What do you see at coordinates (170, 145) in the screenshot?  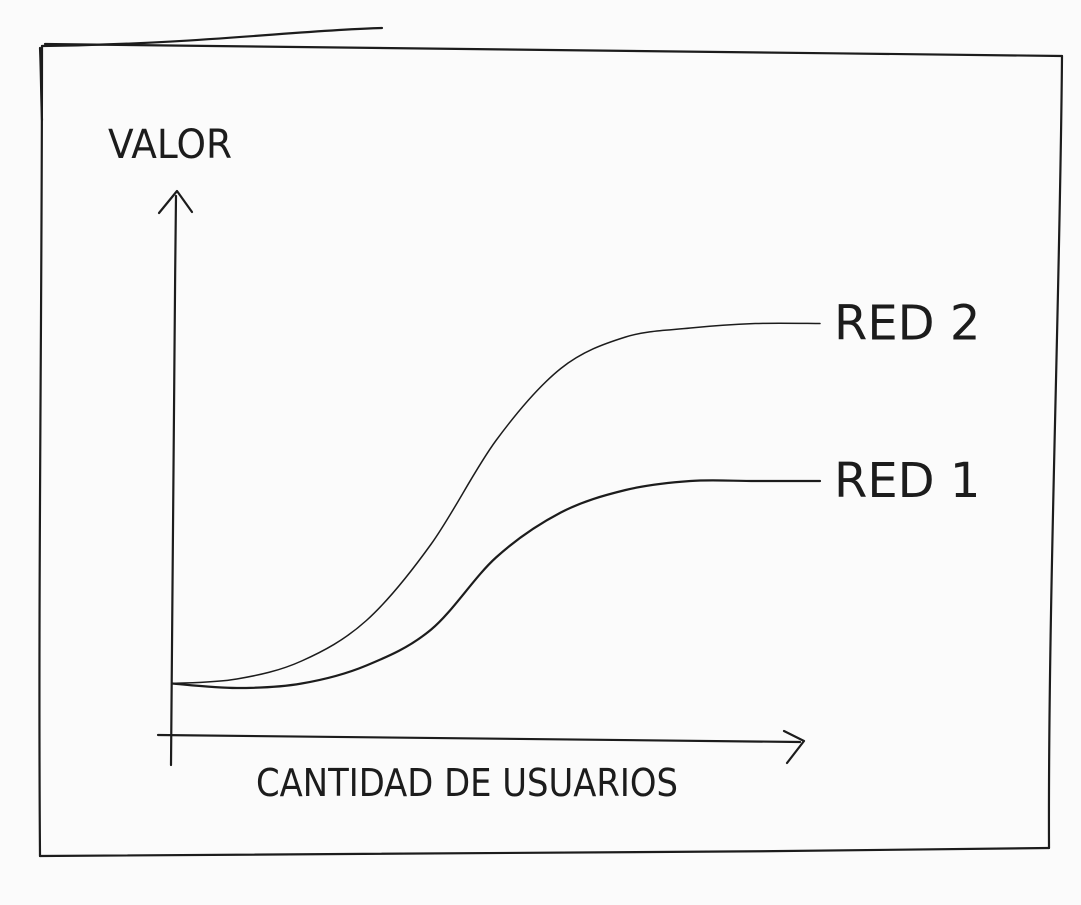 I see `y-axis-label: VALOR` at bounding box center [170, 145].